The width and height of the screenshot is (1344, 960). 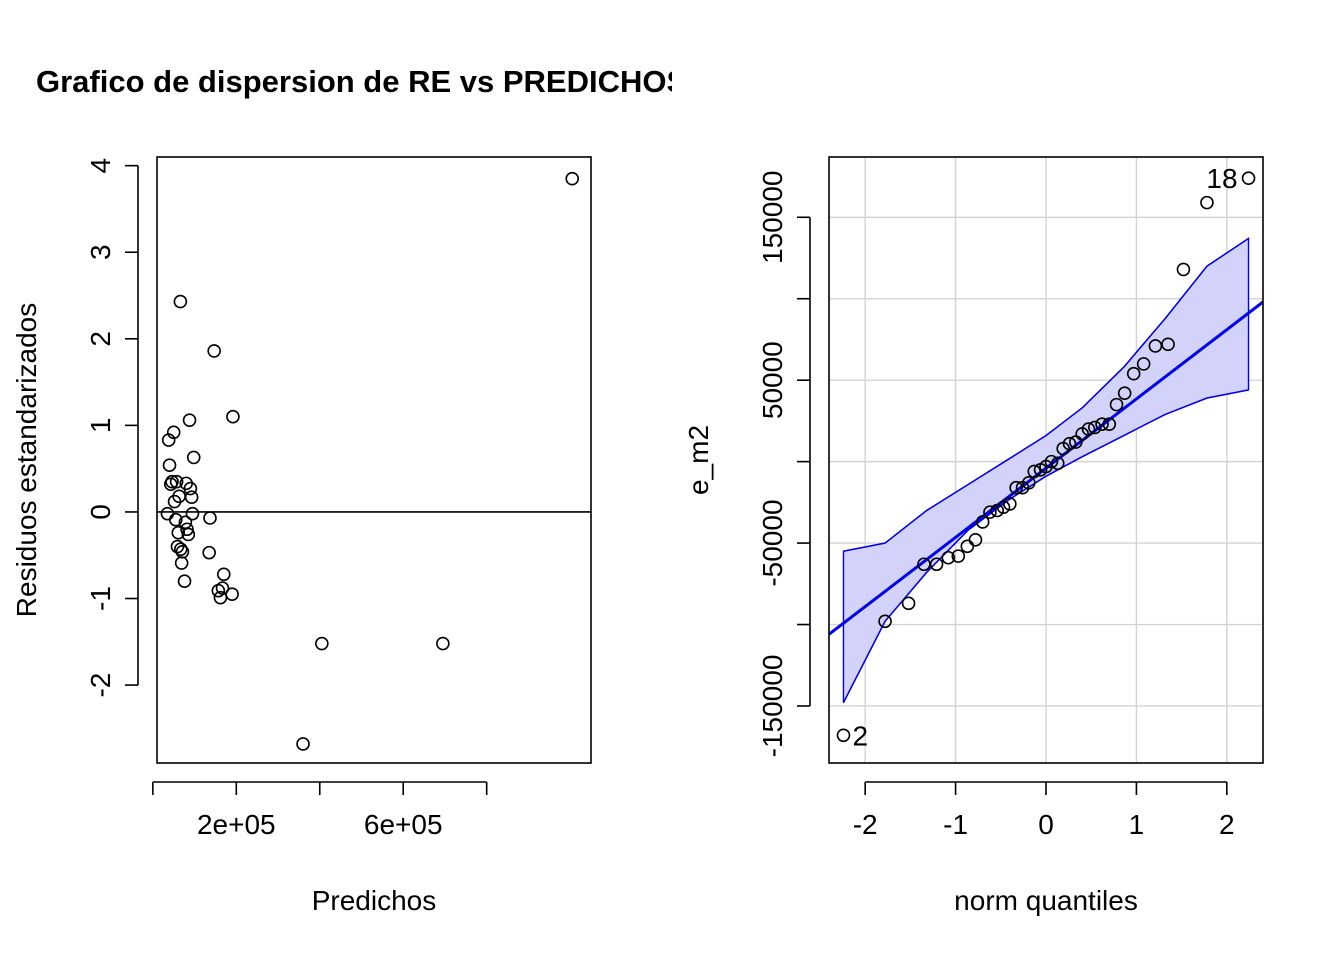 What do you see at coordinates (772, 380) in the screenshot?
I see `y-tick-label: 50000` at bounding box center [772, 380].